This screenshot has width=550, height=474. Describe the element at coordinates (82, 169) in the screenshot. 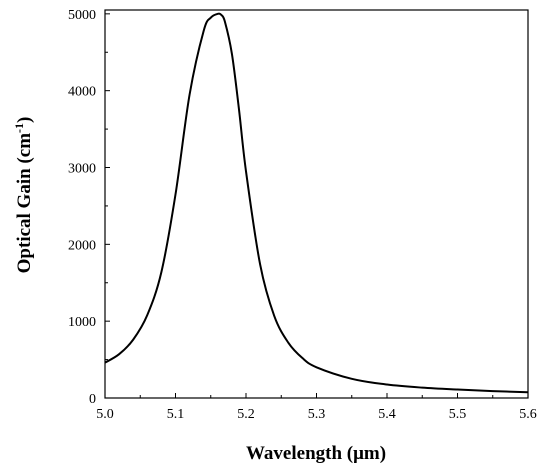

I see `y-tick-label: 3000` at that location.